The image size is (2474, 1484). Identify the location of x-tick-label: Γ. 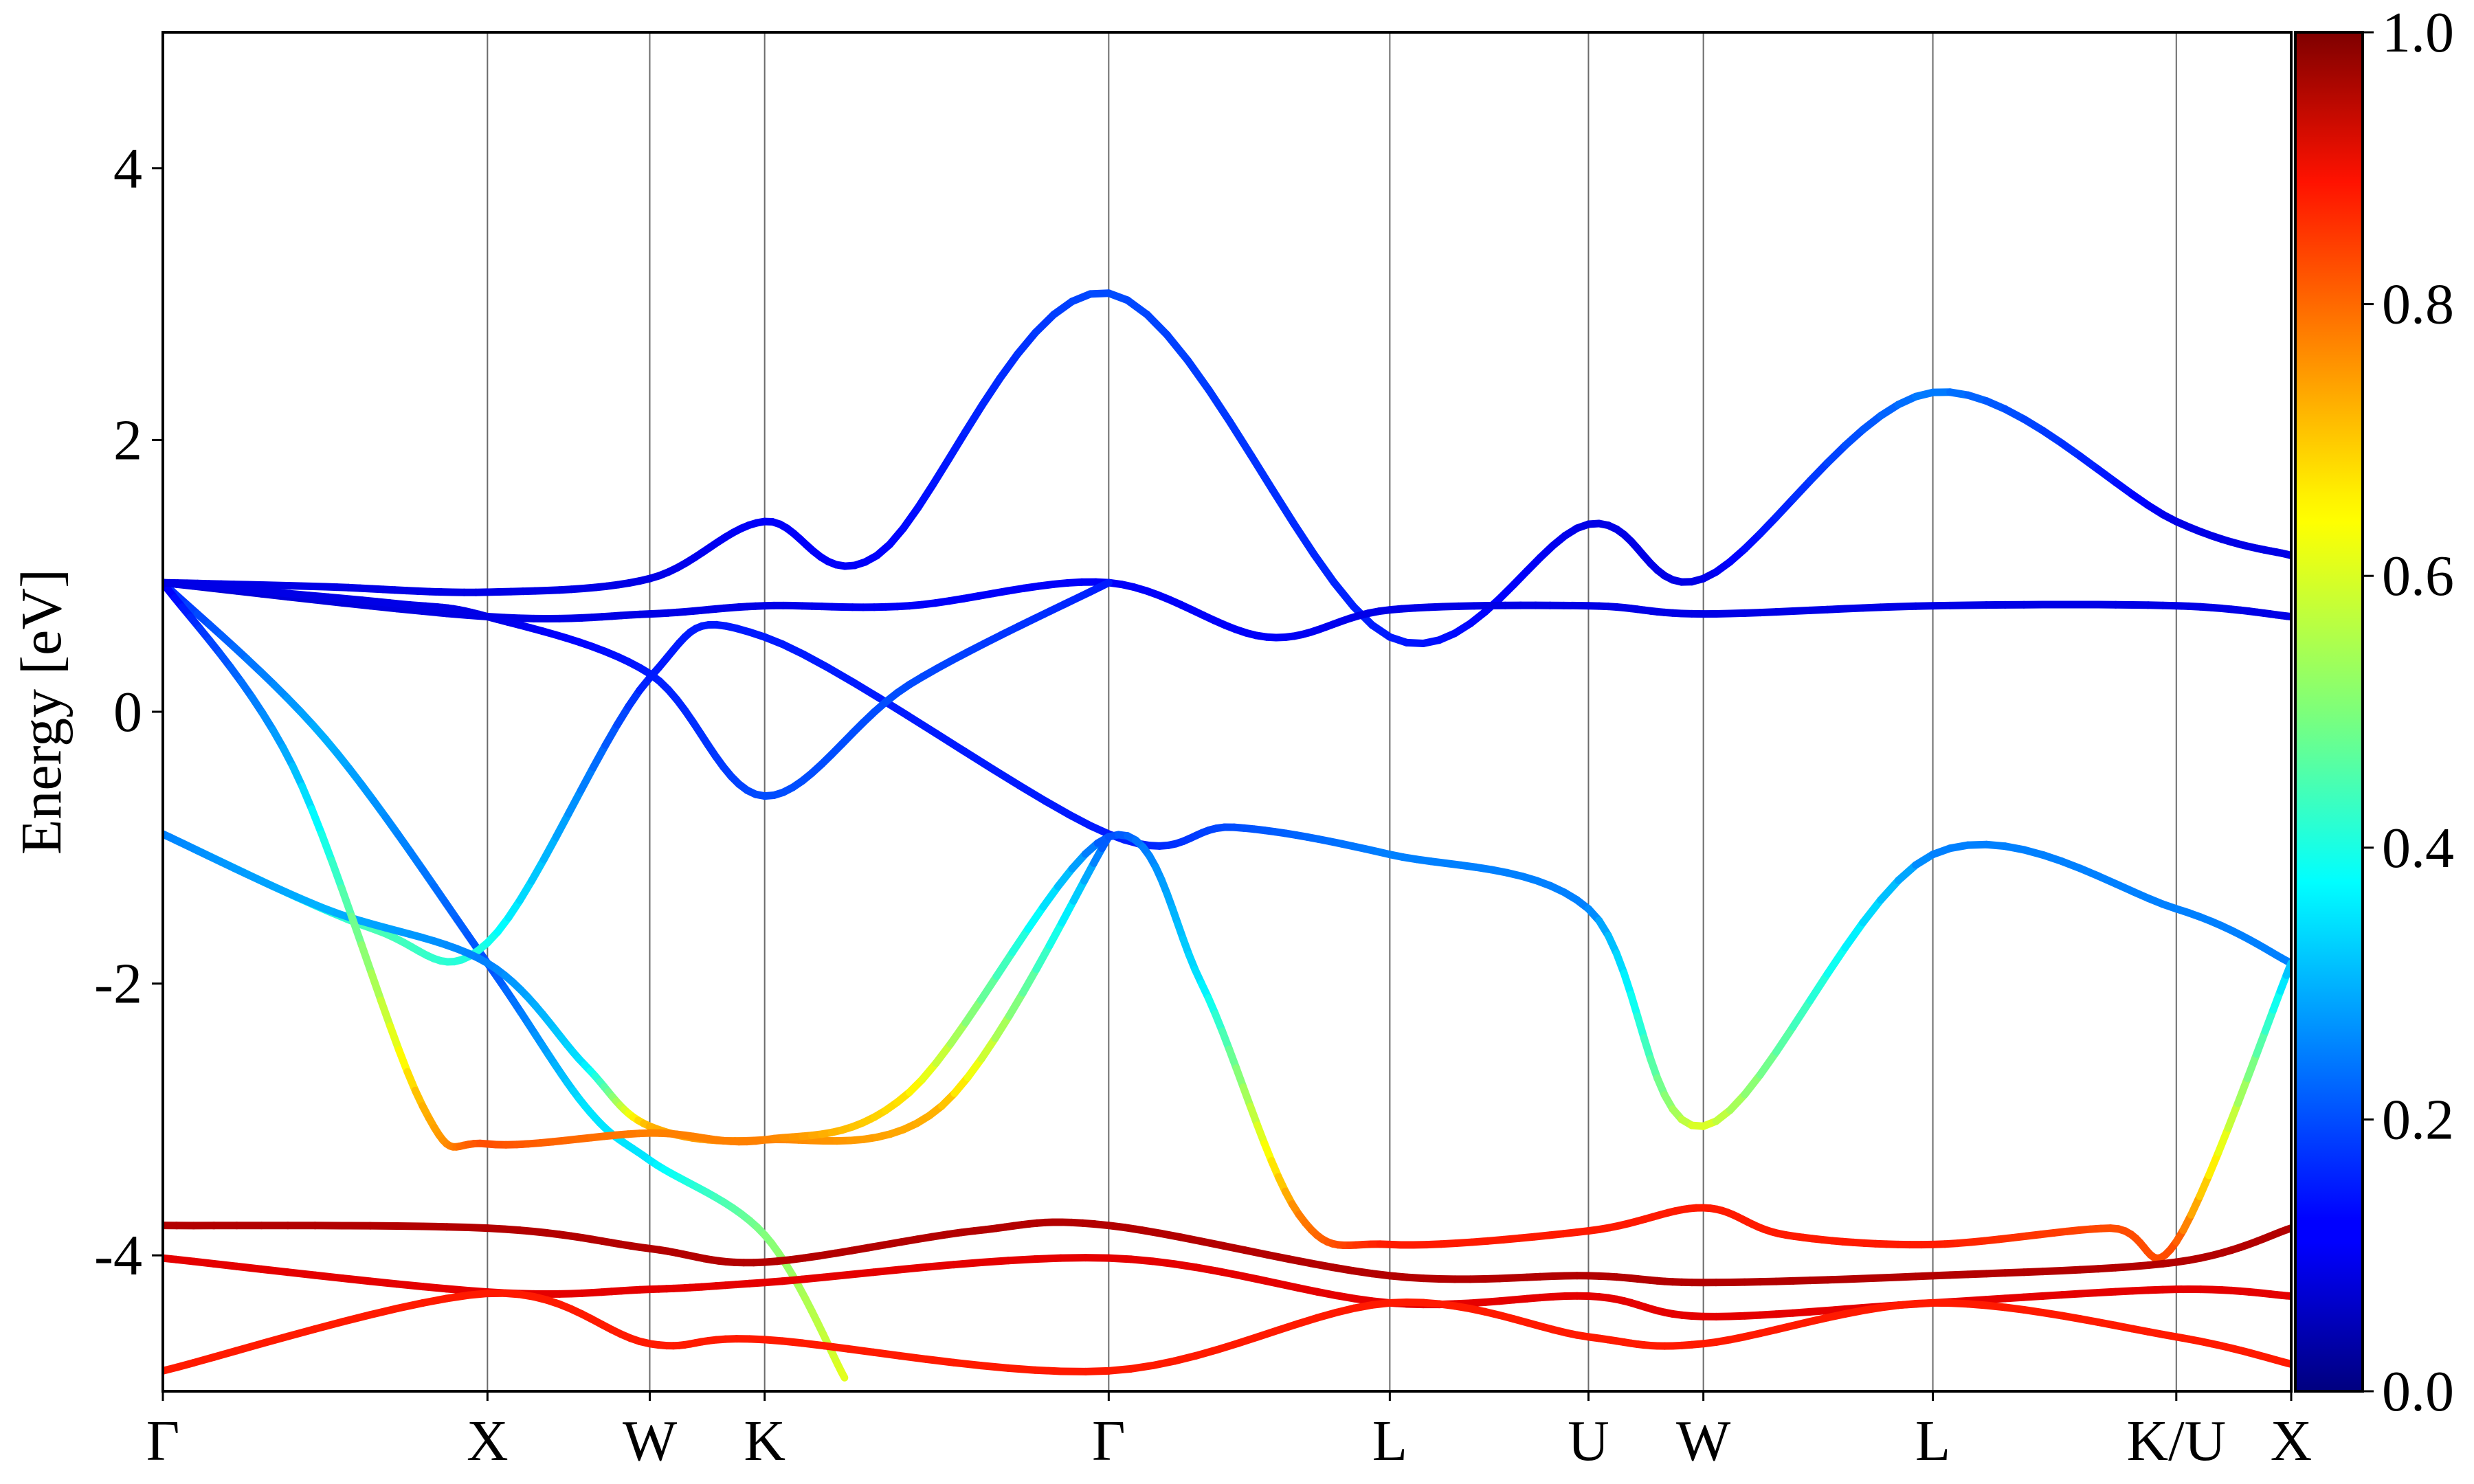
(1109, 1441).